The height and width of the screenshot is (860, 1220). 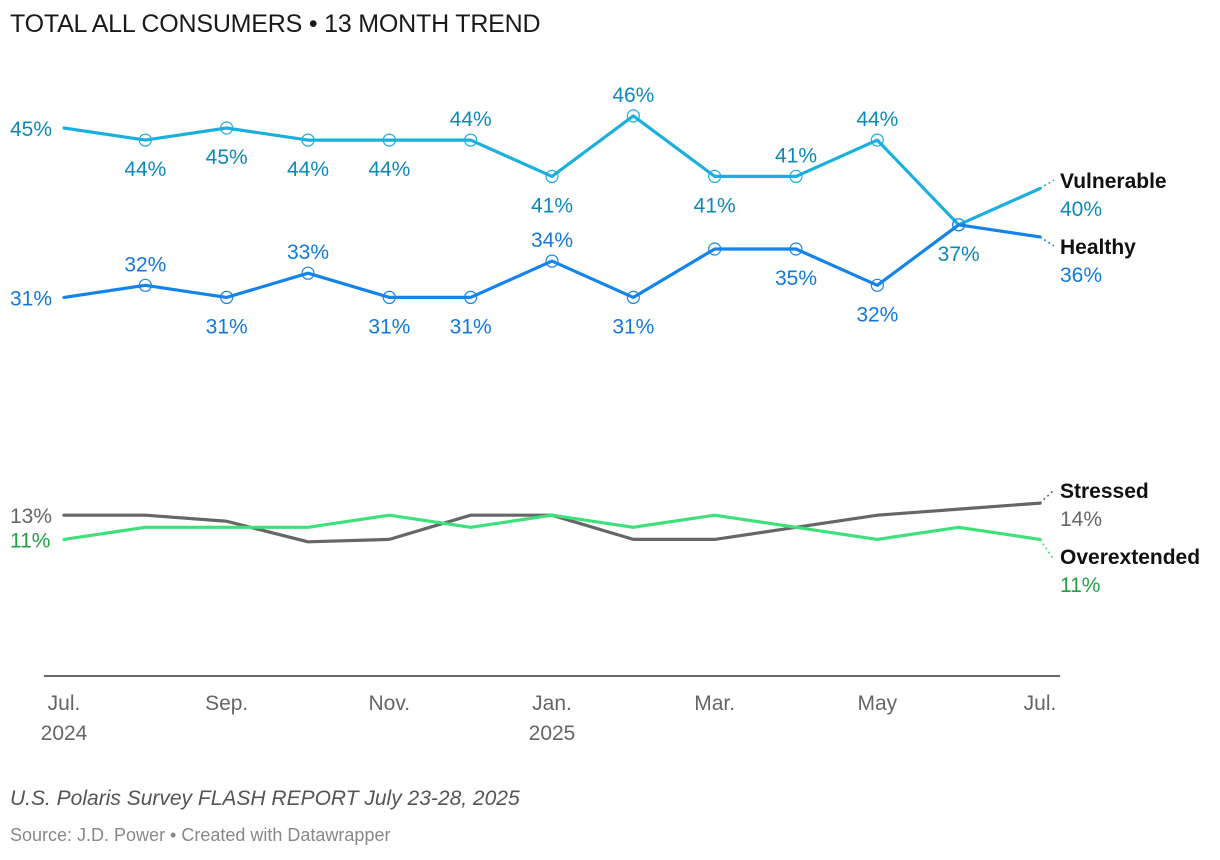 What do you see at coordinates (1113, 181) in the screenshot?
I see `vulnerable-series-name: Vulnerable` at bounding box center [1113, 181].